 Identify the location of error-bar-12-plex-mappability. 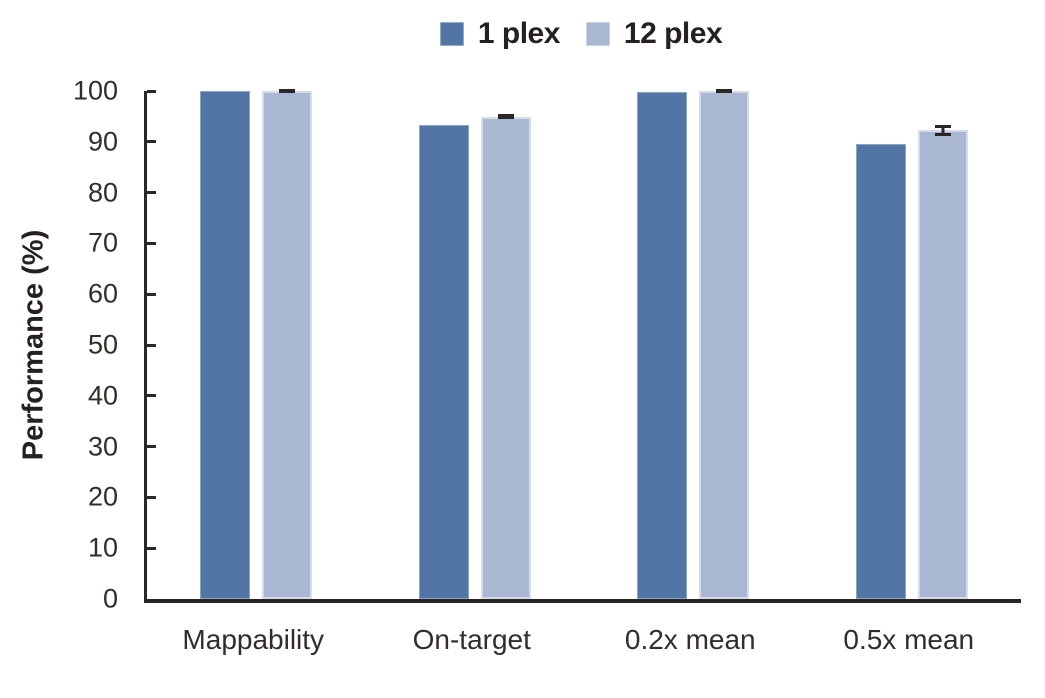
(287, 91).